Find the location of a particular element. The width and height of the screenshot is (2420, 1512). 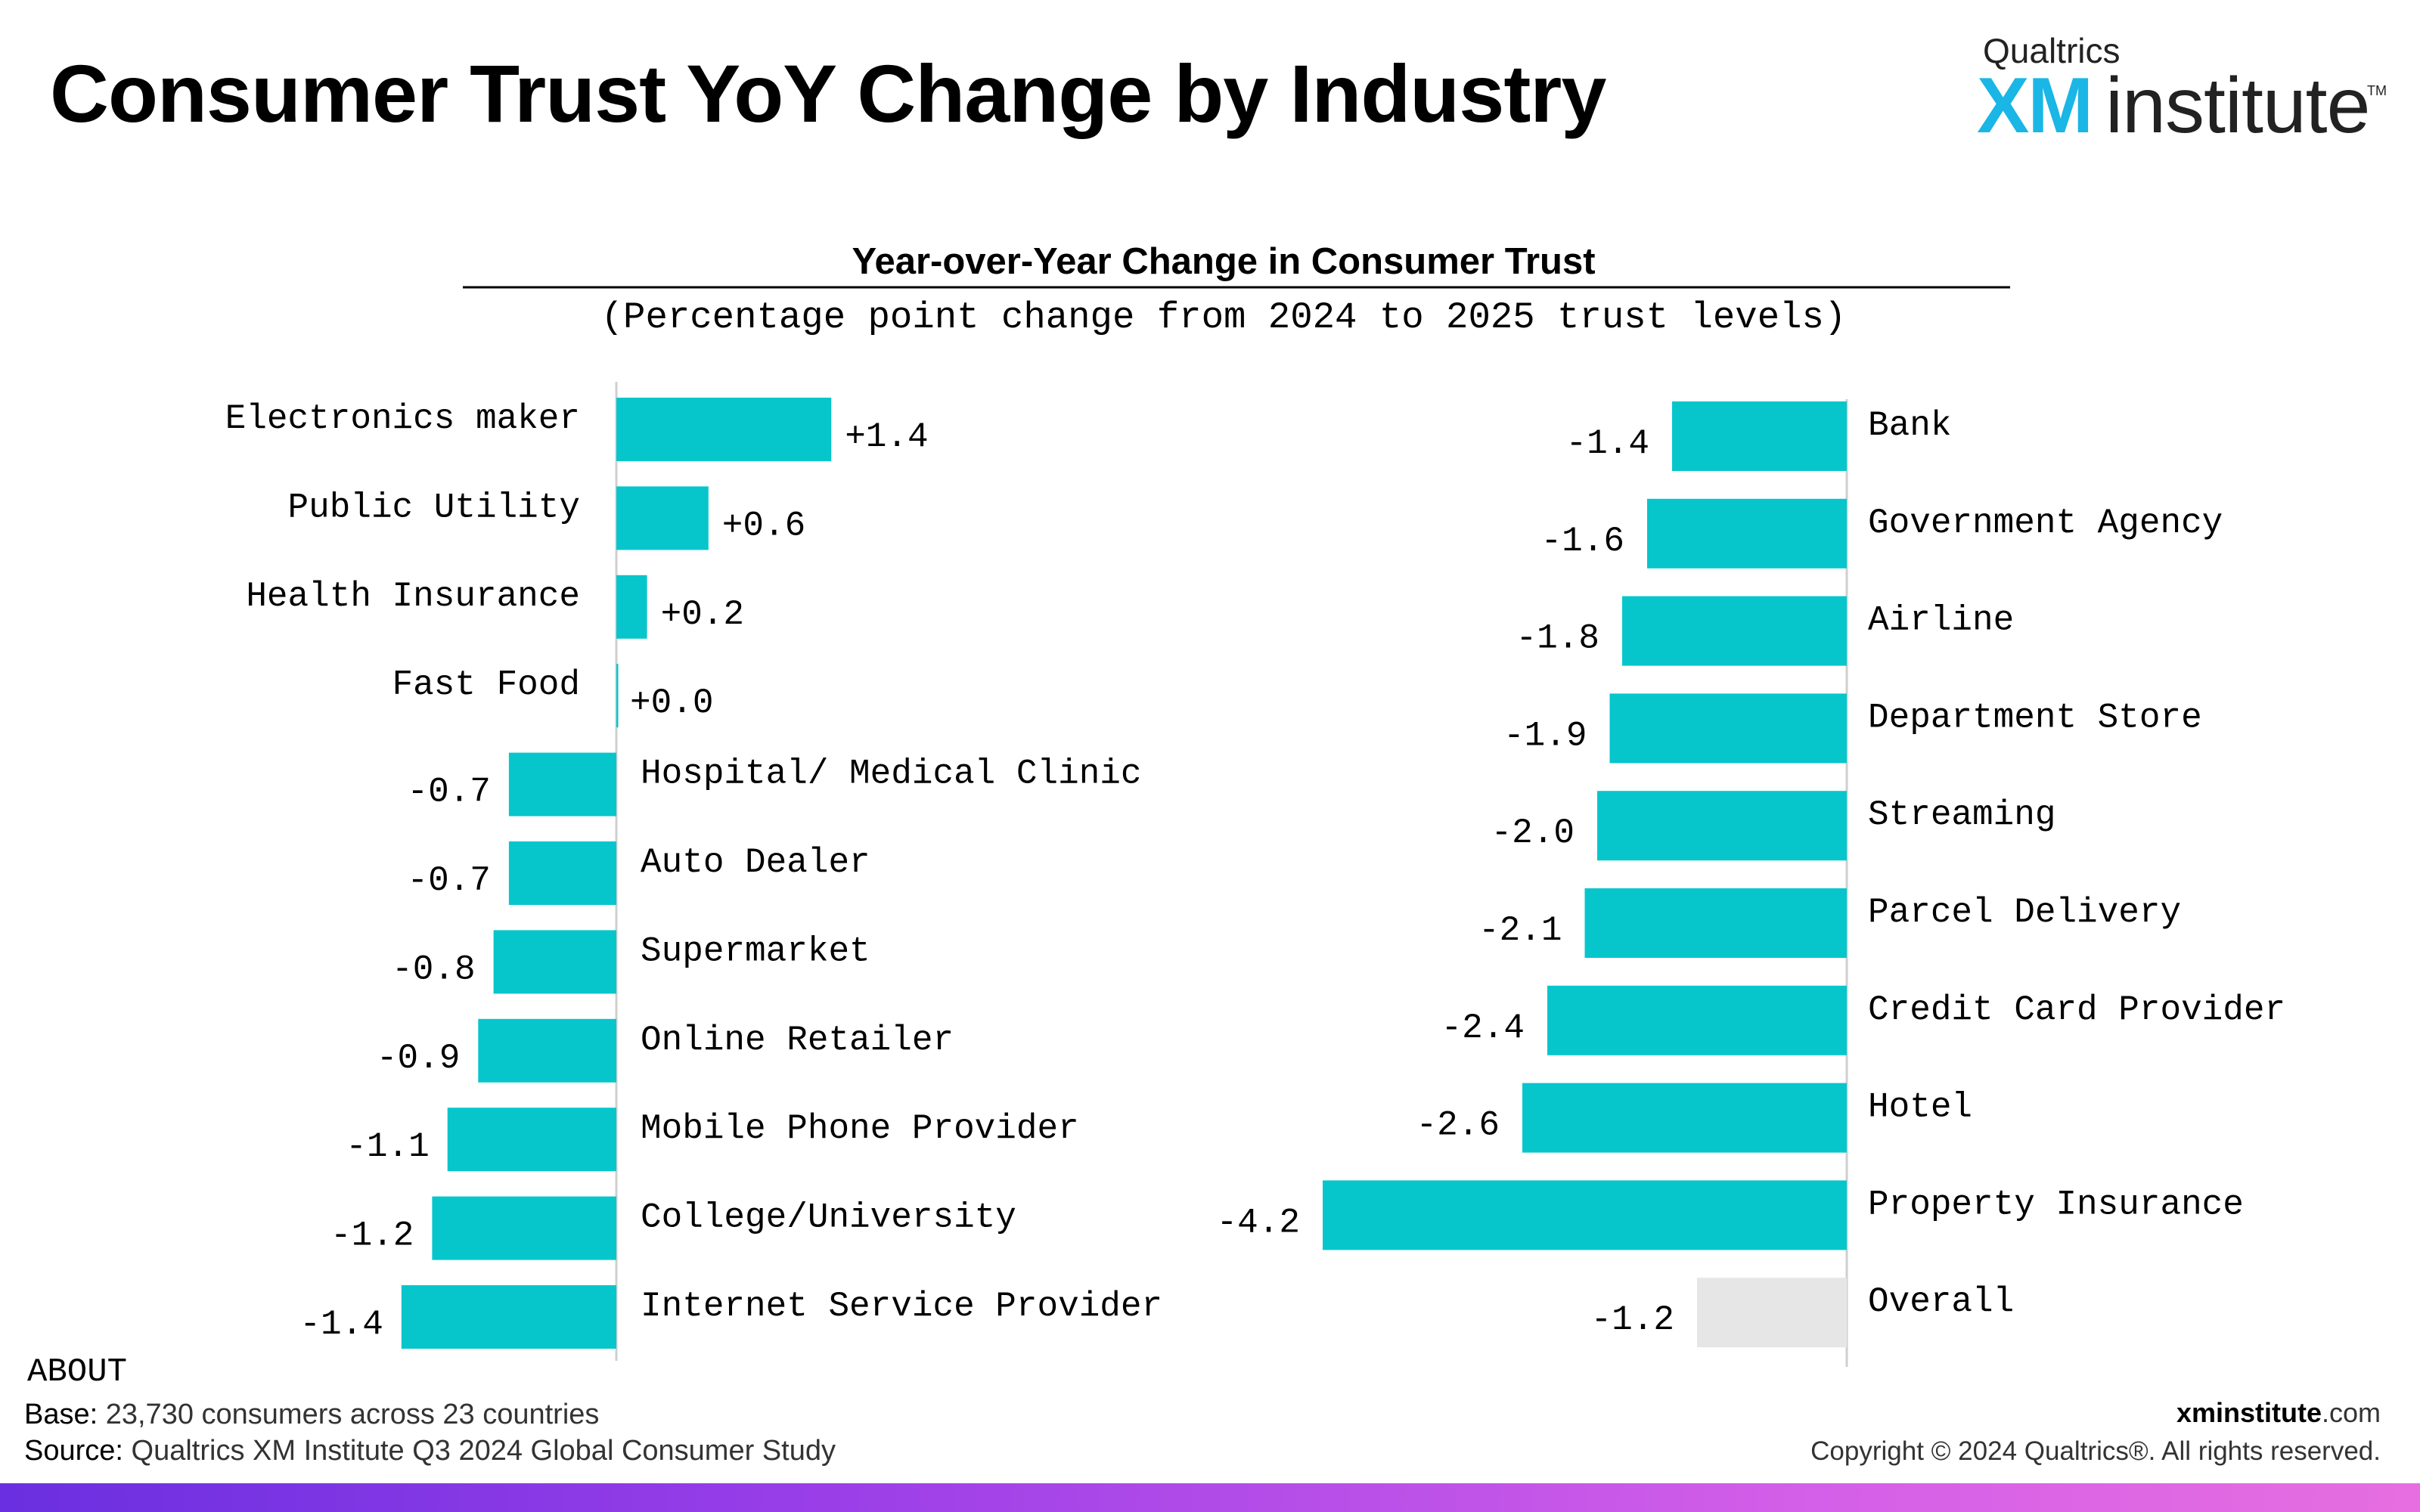

value-label: +0.2 is located at coordinates (702, 615).